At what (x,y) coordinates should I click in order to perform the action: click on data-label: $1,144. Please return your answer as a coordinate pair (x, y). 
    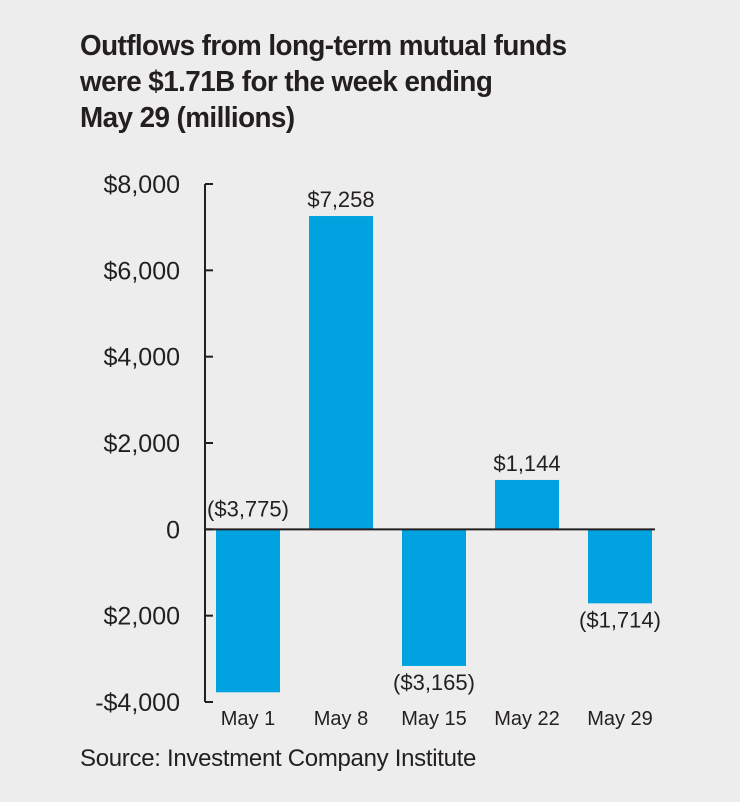
    Looking at the image, I should click on (526, 463).